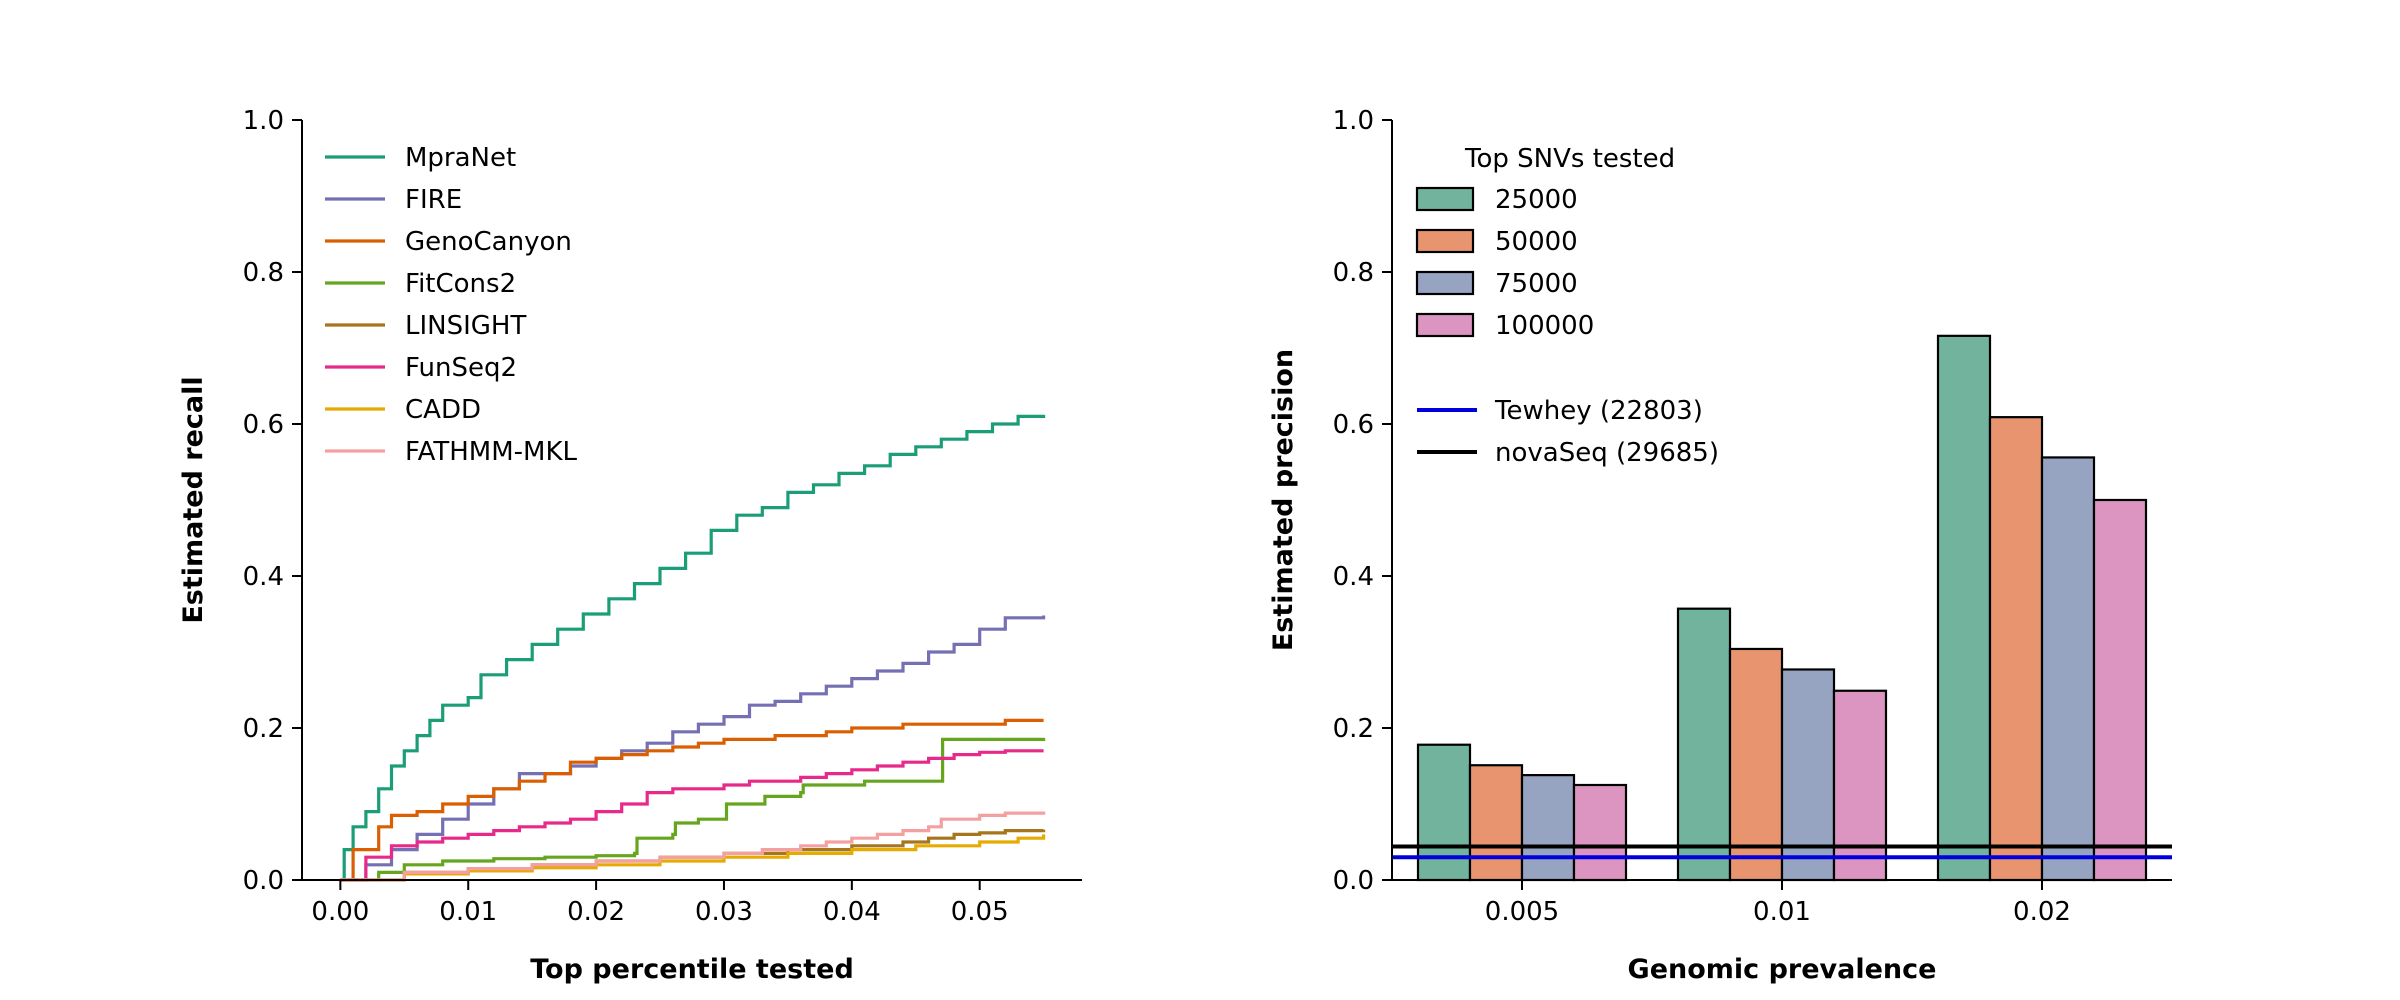 Image resolution: width=2400 pixels, height=1000 pixels. What do you see at coordinates (488, 242) in the screenshot?
I see `legend-label-genocanyon: GenoCanyon` at bounding box center [488, 242].